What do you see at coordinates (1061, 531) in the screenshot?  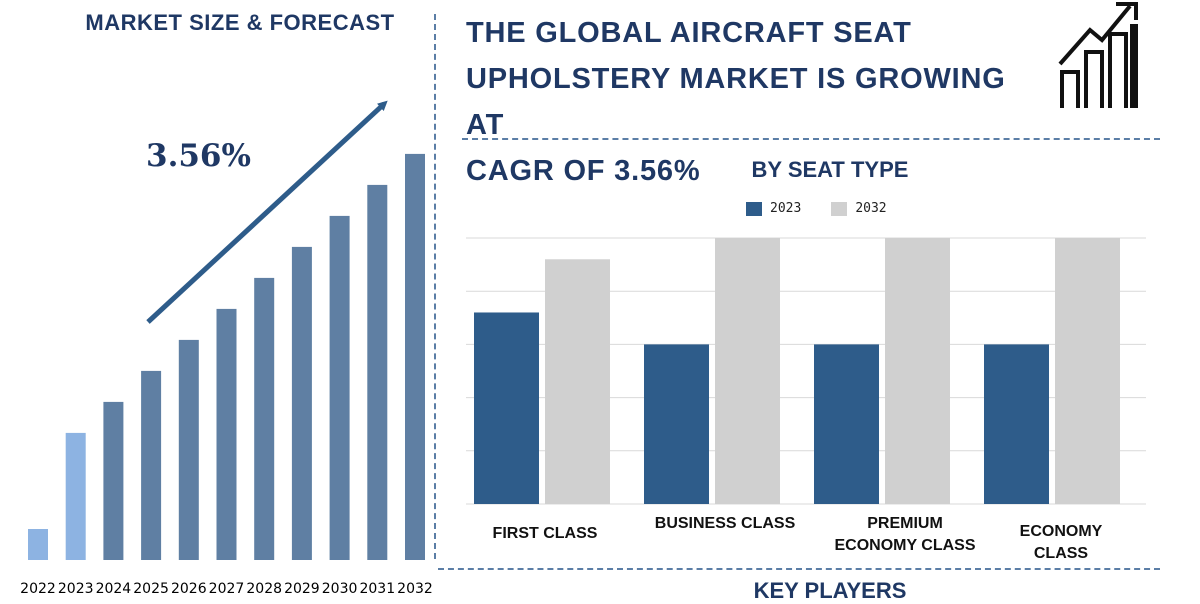 I see `category-label-economy-class-line-1: ECONOMY` at bounding box center [1061, 531].